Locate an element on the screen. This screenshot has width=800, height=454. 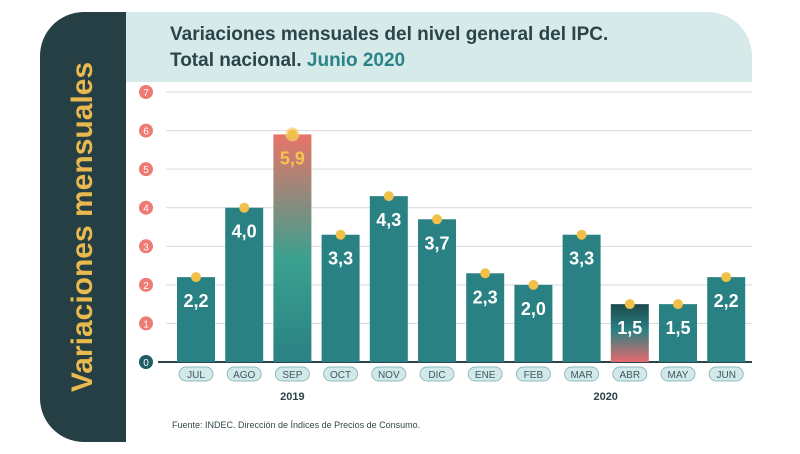
x-tick-label: MAR is located at coordinates (581, 375).